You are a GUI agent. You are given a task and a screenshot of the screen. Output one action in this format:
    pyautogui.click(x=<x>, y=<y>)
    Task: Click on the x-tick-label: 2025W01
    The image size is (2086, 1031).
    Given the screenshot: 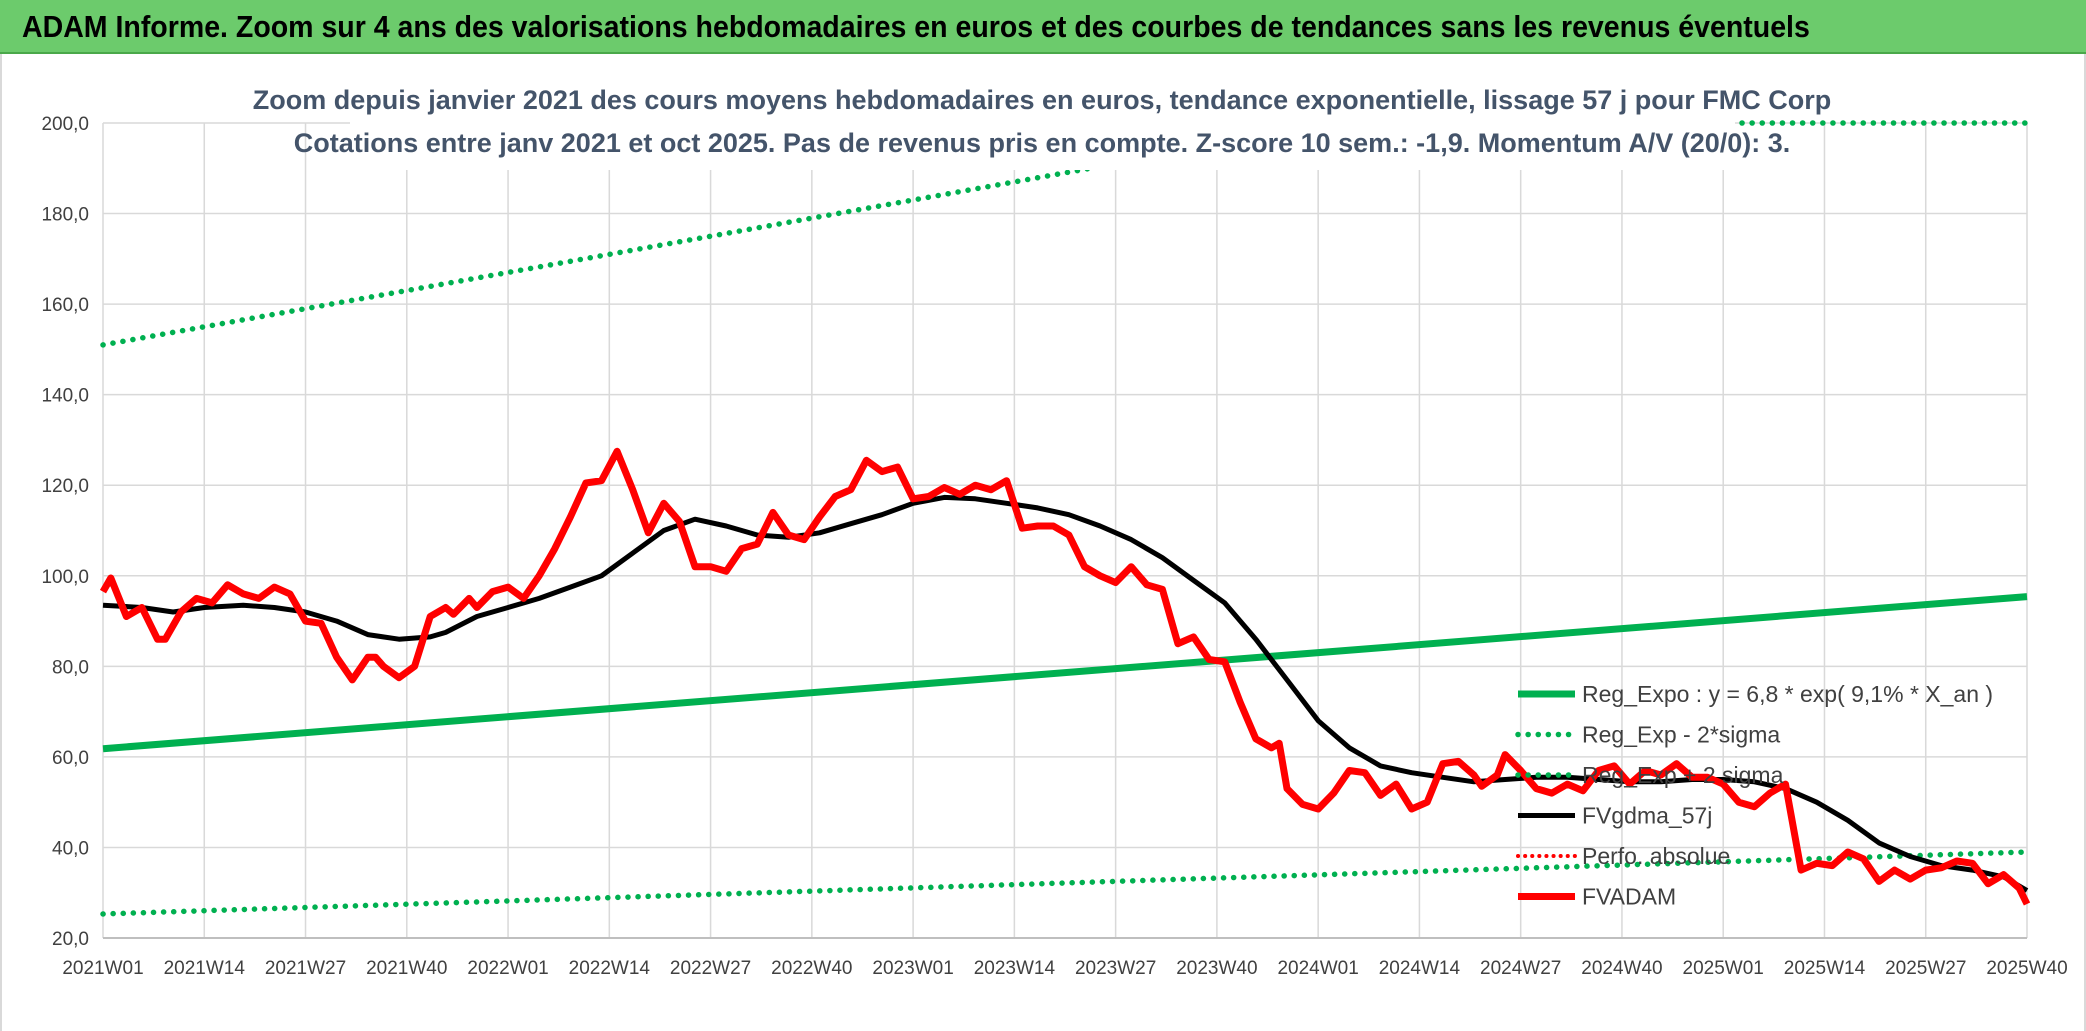 What is the action you would take?
    pyautogui.click(x=1723, y=968)
    